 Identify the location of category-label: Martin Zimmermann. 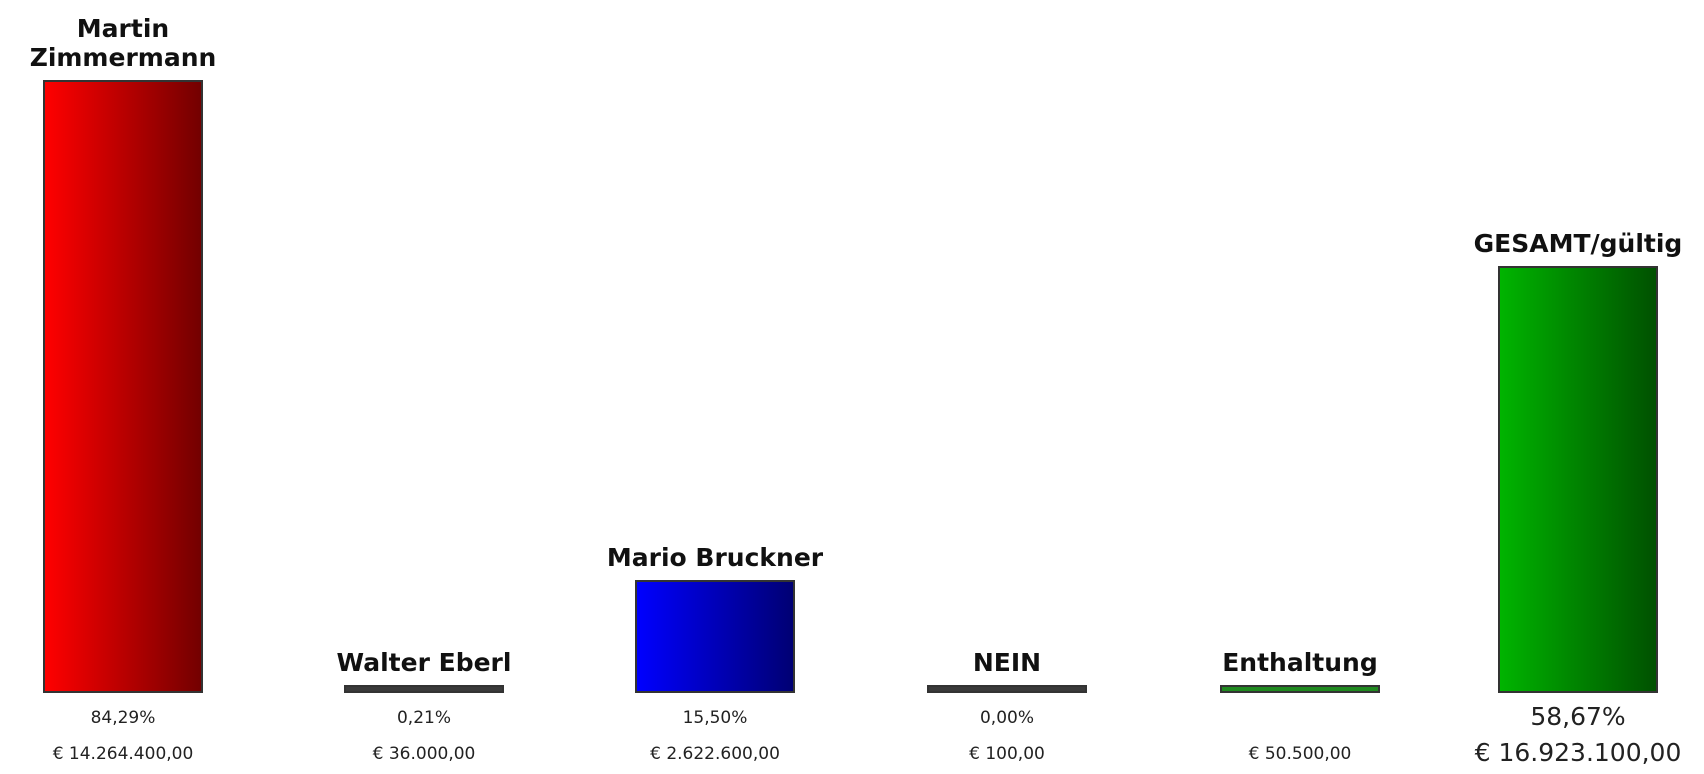
(123, 42).